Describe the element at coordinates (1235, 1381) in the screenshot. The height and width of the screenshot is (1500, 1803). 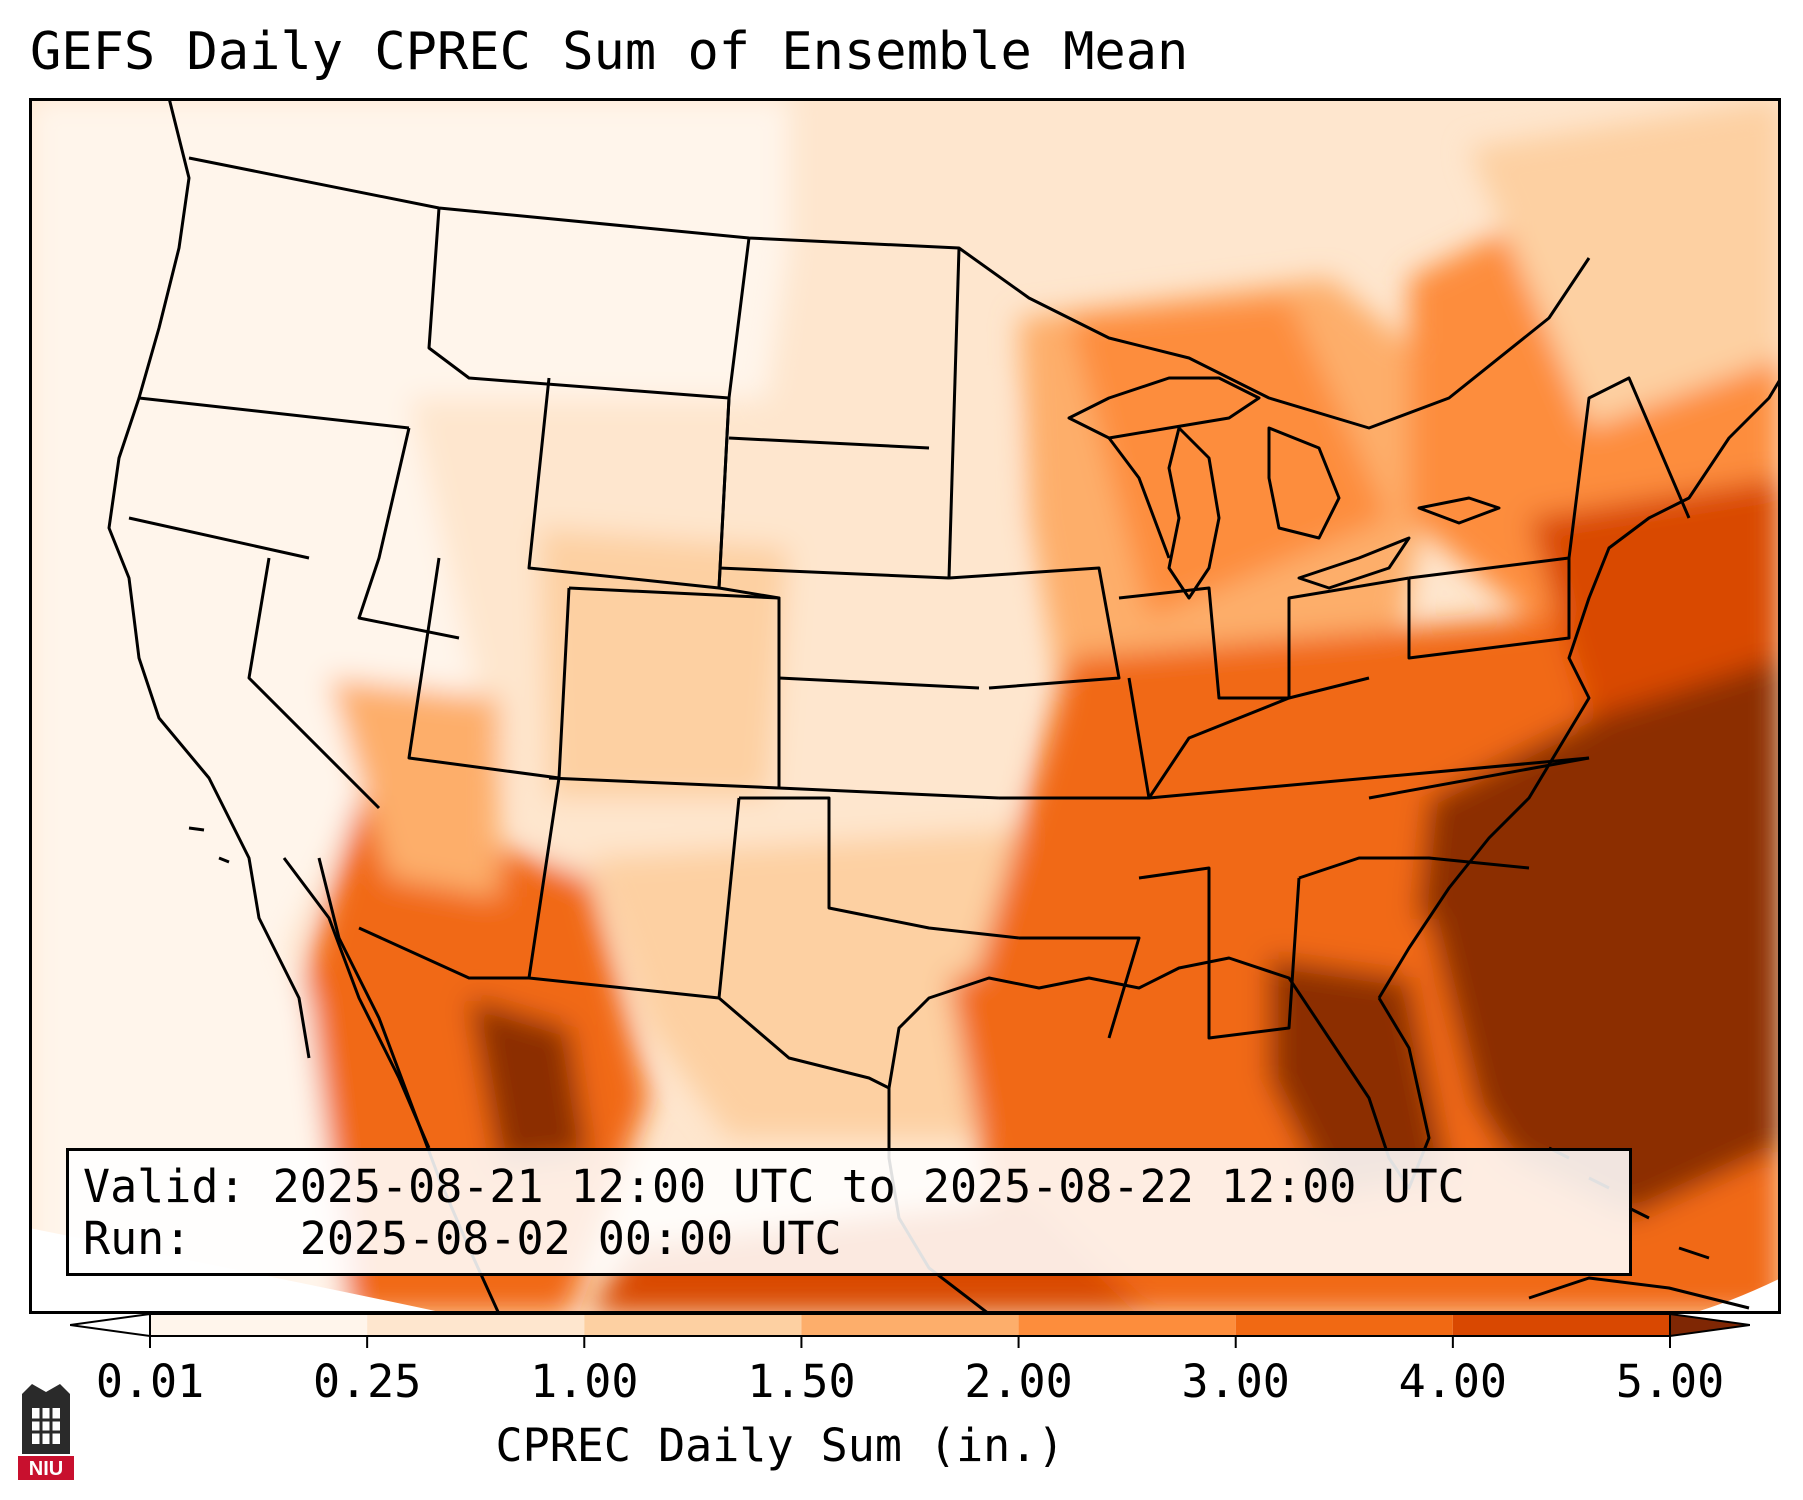
I see `colorbar-tick-label: 3.00` at that location.